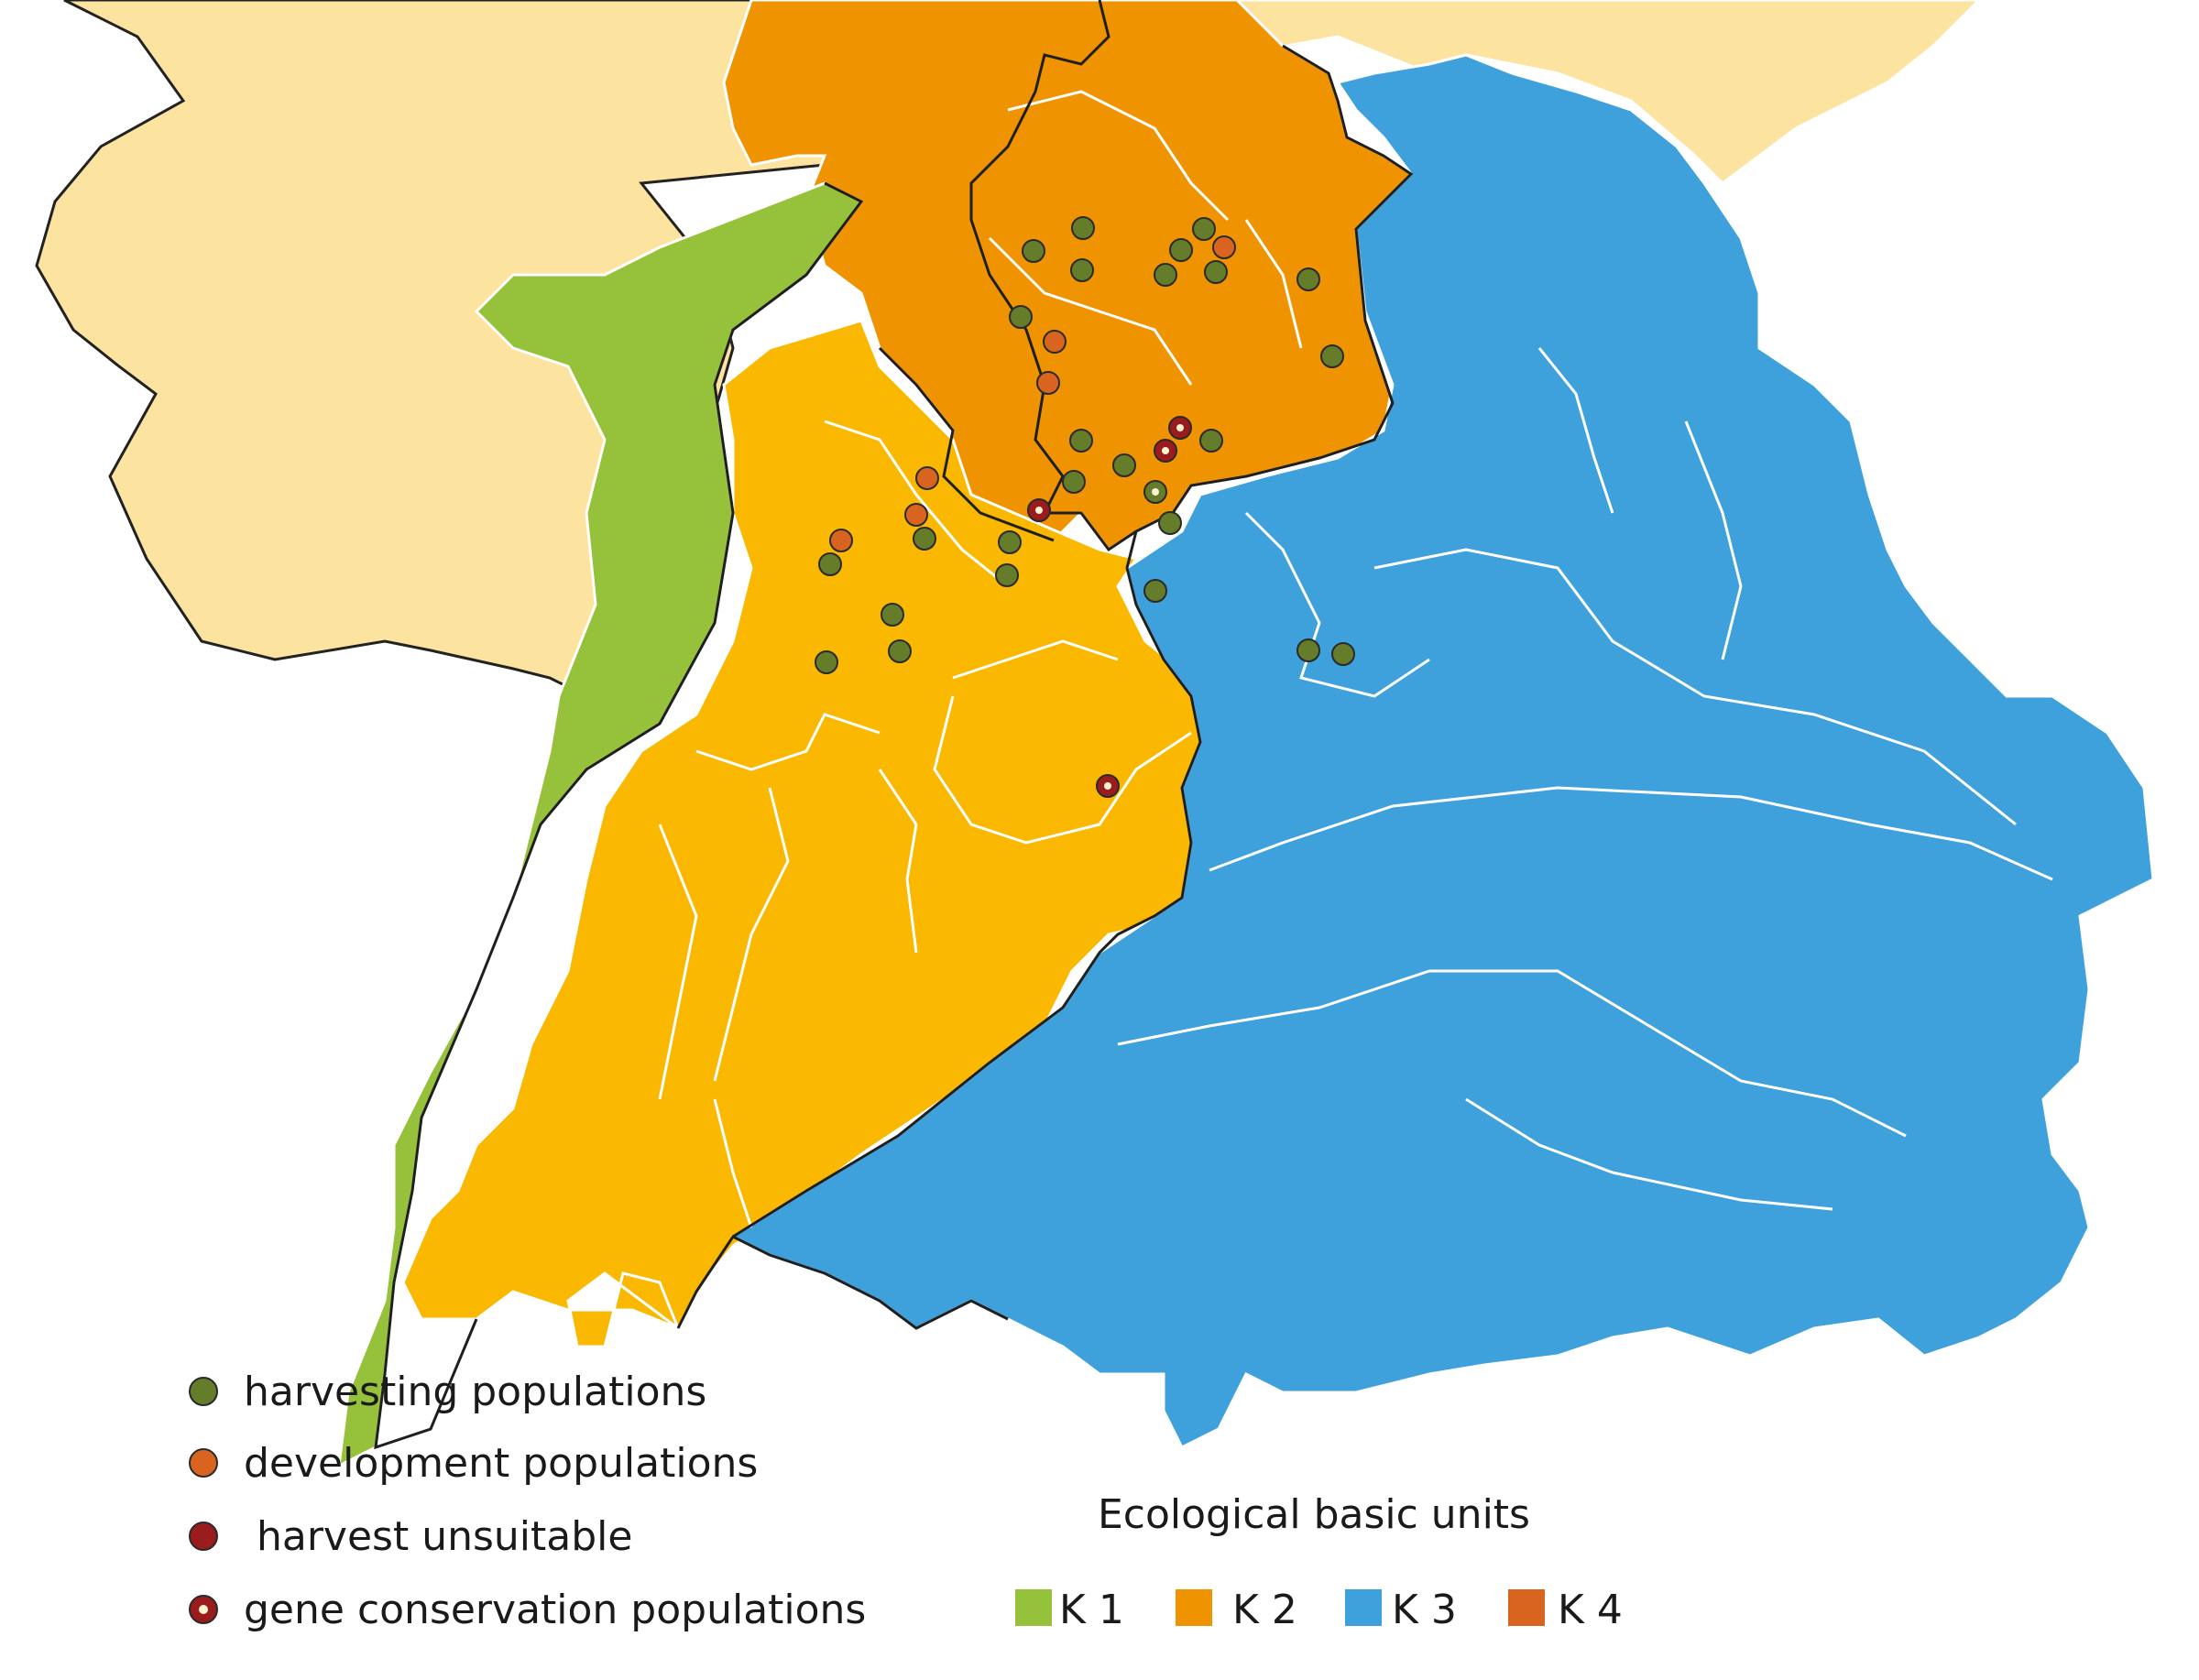 This screenshot has height=1680, width=2199. I want to click on unit-k3-swatch, so click(1363, 1607).